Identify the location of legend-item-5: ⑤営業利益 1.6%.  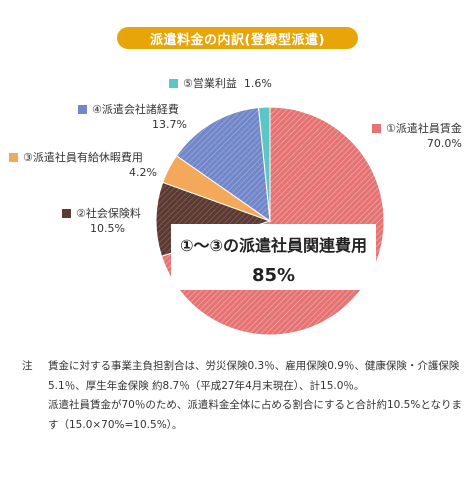
(220, 83).